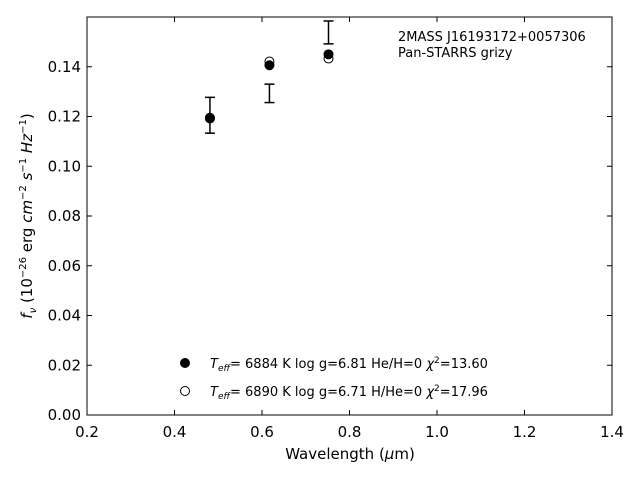 This screenshot has width=640, height=480. I want to click on model-points, so click(269, 86).